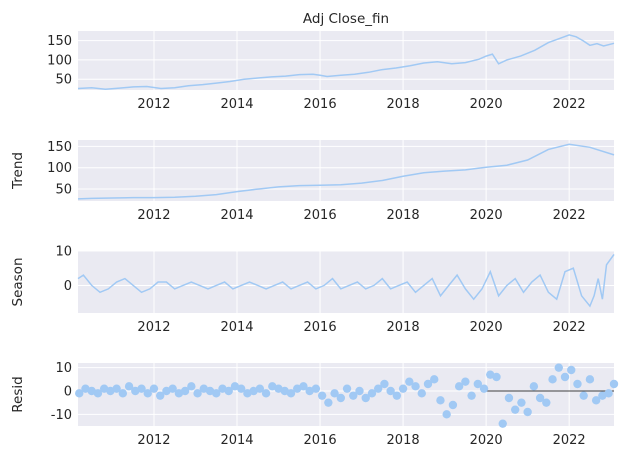 Image resolution: width=623 pixels, height=464 pixels. I want to click on trend-axis-label: Trend, so click(18, 171).